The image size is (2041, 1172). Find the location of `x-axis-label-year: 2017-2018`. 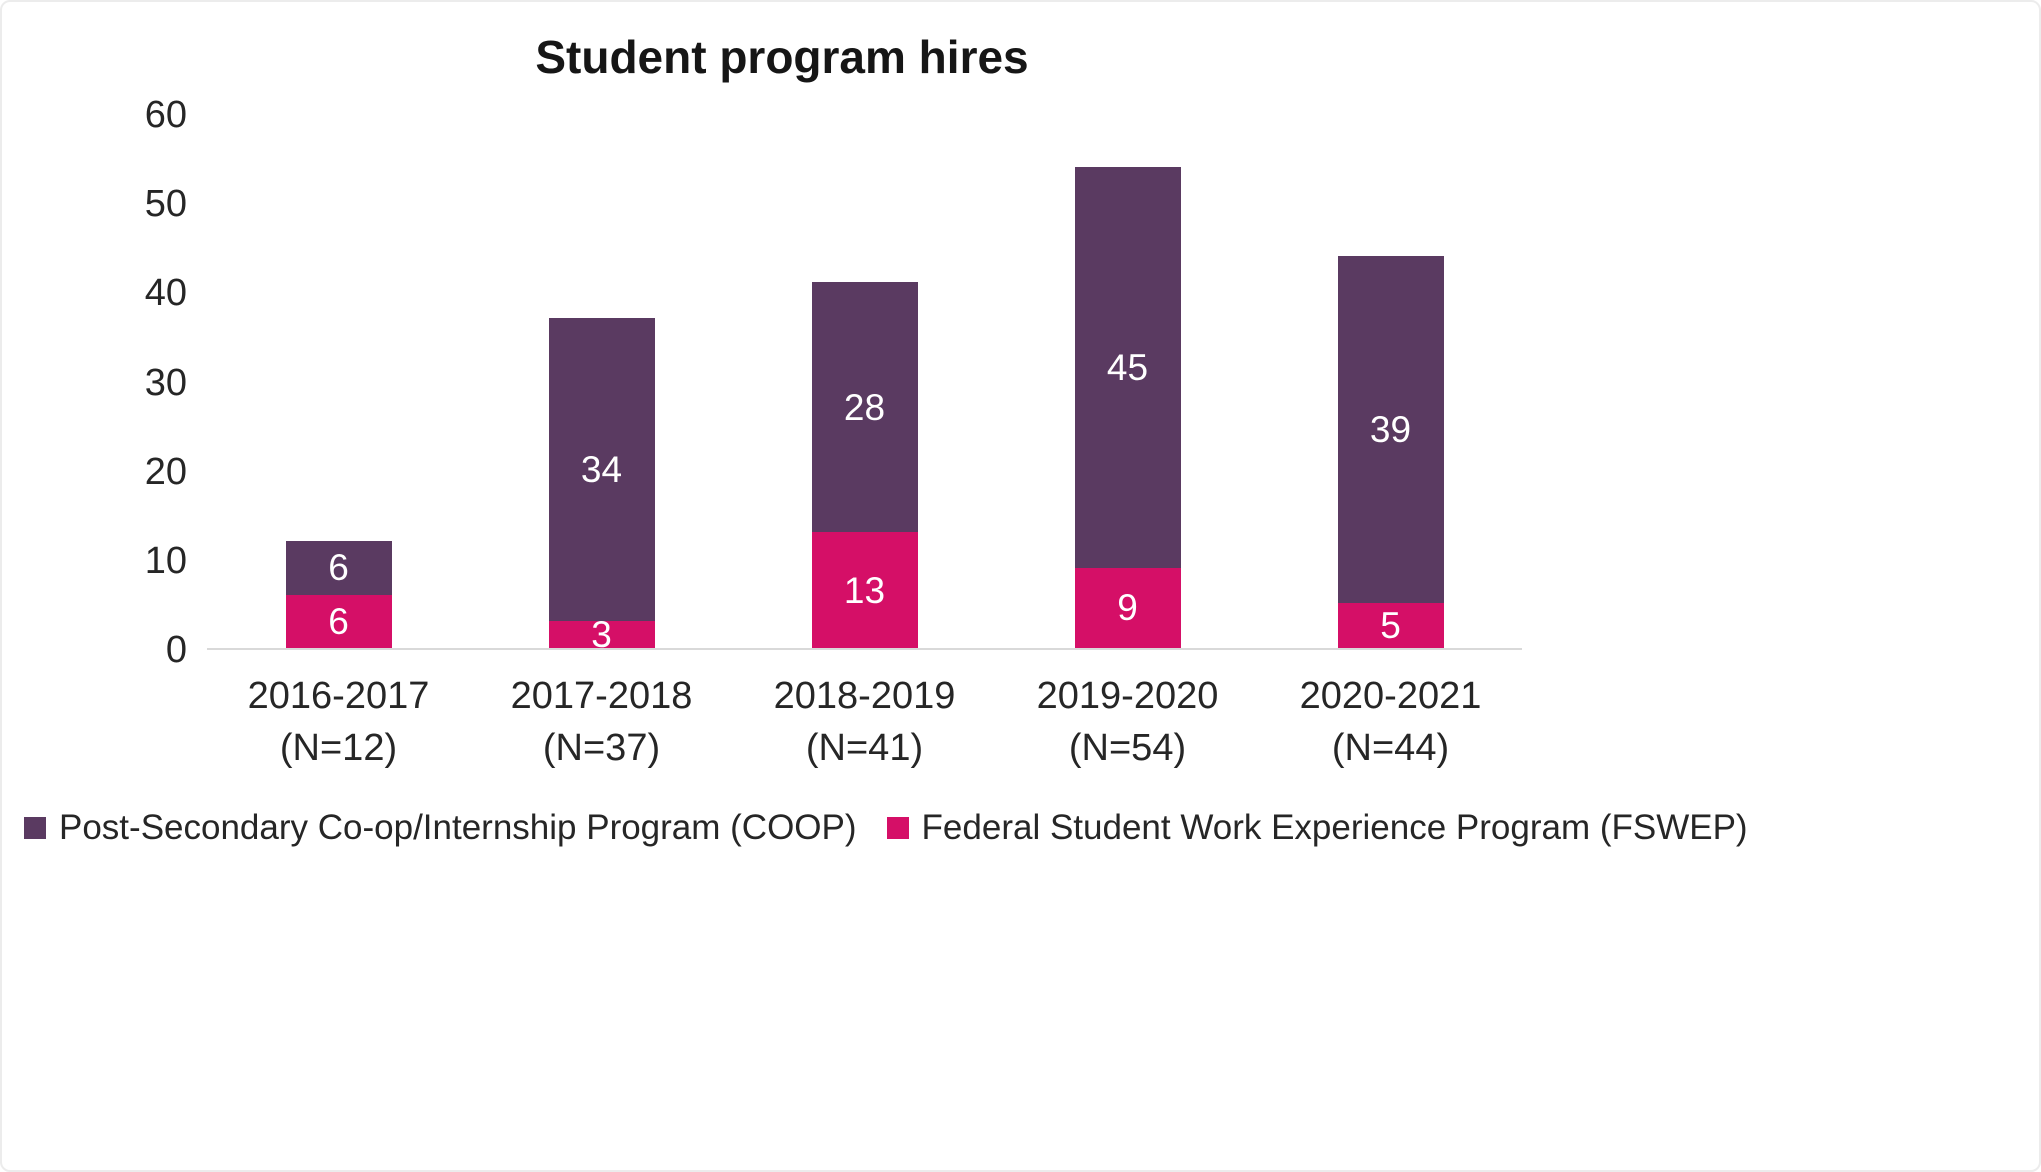

x-axis-label-year: 2017-2018 is located at coordinates (601, 696).